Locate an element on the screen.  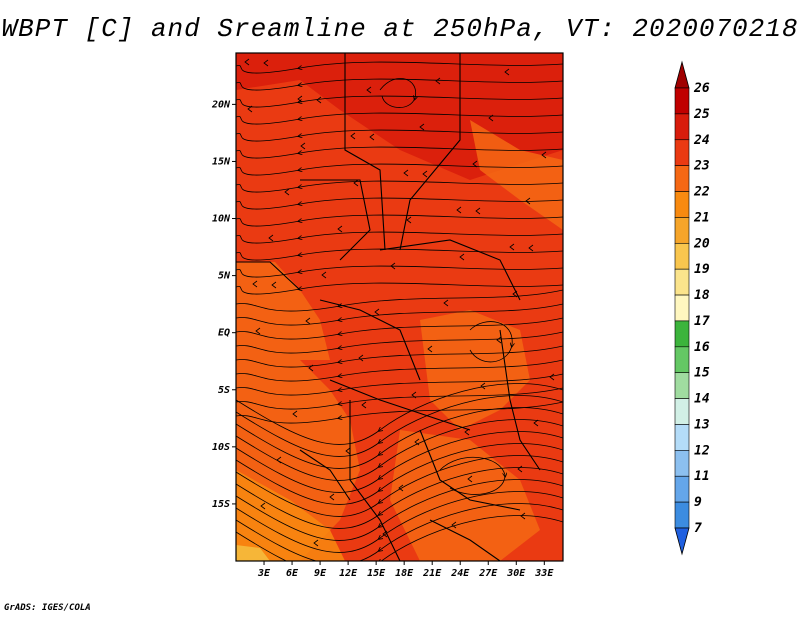
lon-tick-label: 9E is located at coordinates (320, 573).